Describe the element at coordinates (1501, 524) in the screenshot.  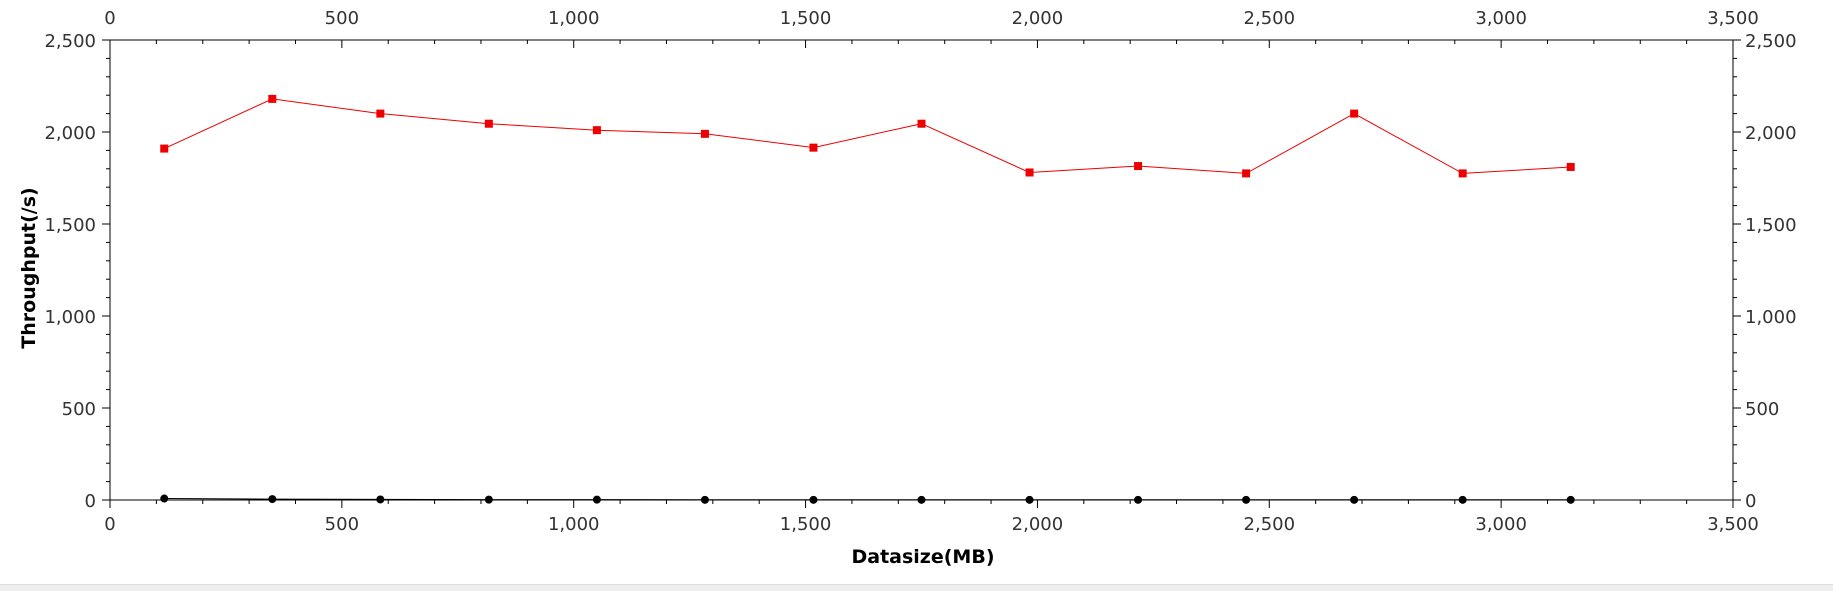
I see `x-tick-label: 3,000` at that location.